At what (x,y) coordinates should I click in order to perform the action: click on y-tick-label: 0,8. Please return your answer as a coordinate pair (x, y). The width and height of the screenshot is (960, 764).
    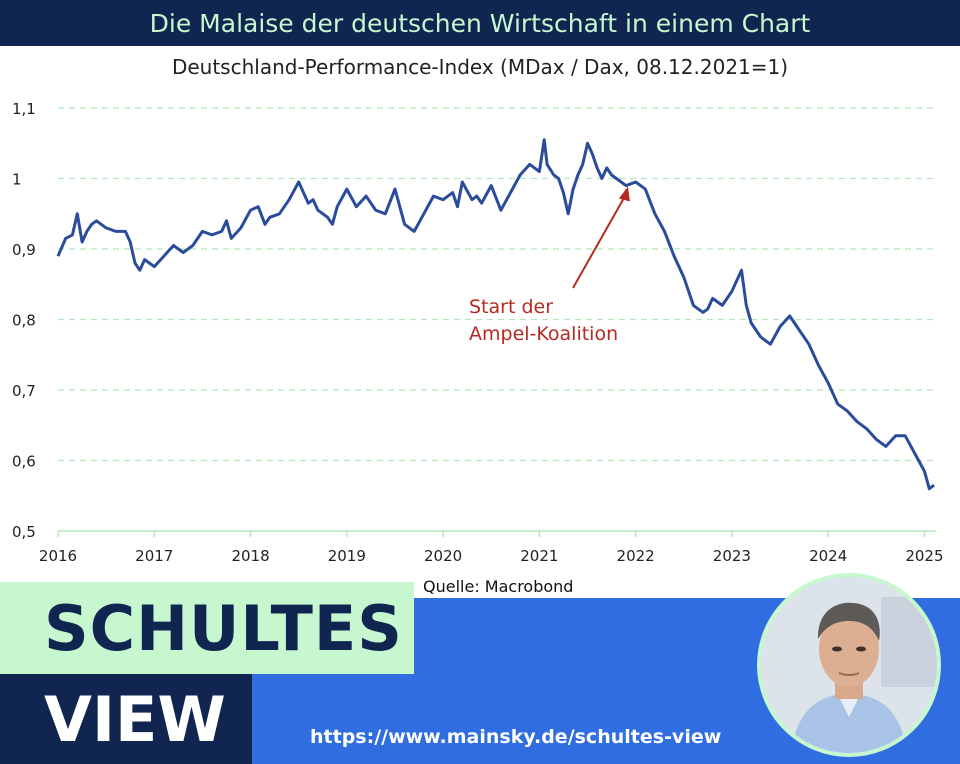
    Looking at the image, I should click on (24, 321).